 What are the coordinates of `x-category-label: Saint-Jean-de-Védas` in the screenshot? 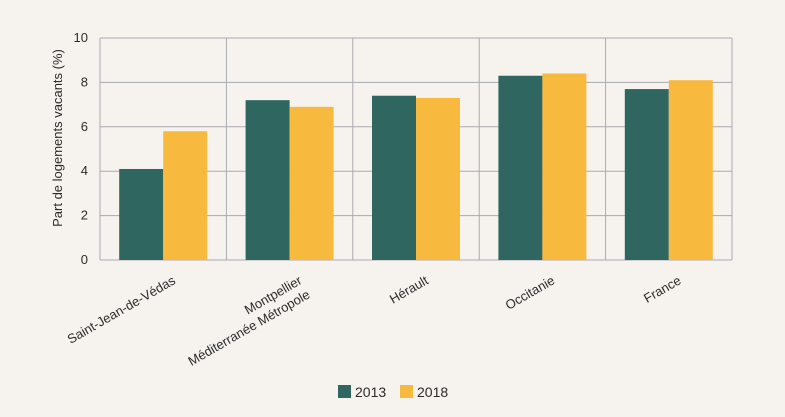 It's located at (122, 309).